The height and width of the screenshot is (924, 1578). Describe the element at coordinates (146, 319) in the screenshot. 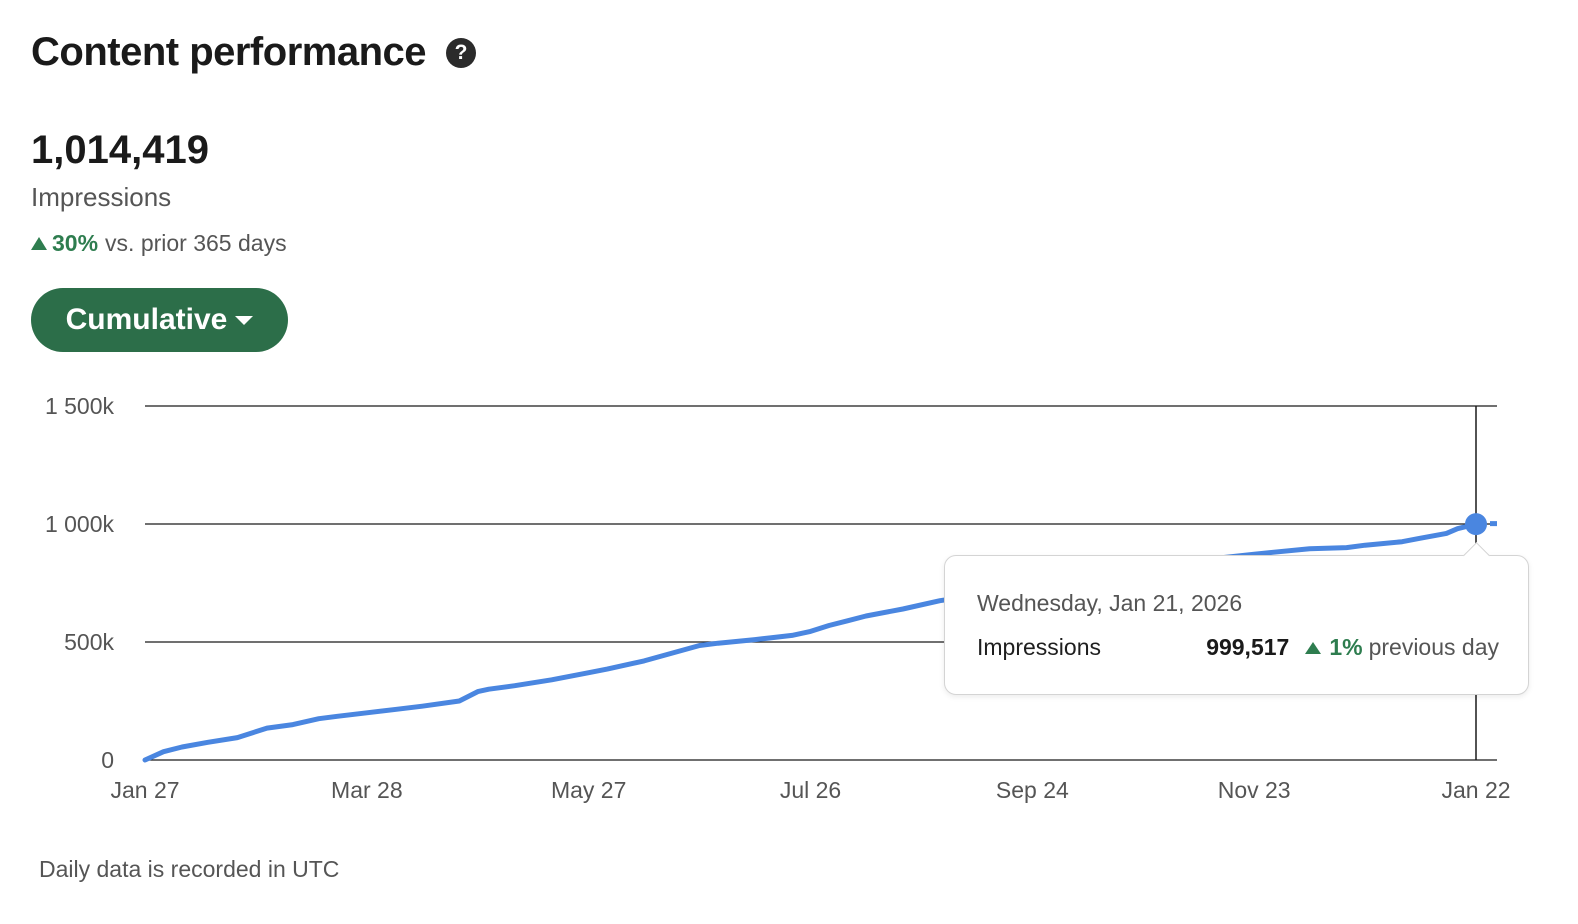

I see `dropdown-label: Cumulative` at that location.